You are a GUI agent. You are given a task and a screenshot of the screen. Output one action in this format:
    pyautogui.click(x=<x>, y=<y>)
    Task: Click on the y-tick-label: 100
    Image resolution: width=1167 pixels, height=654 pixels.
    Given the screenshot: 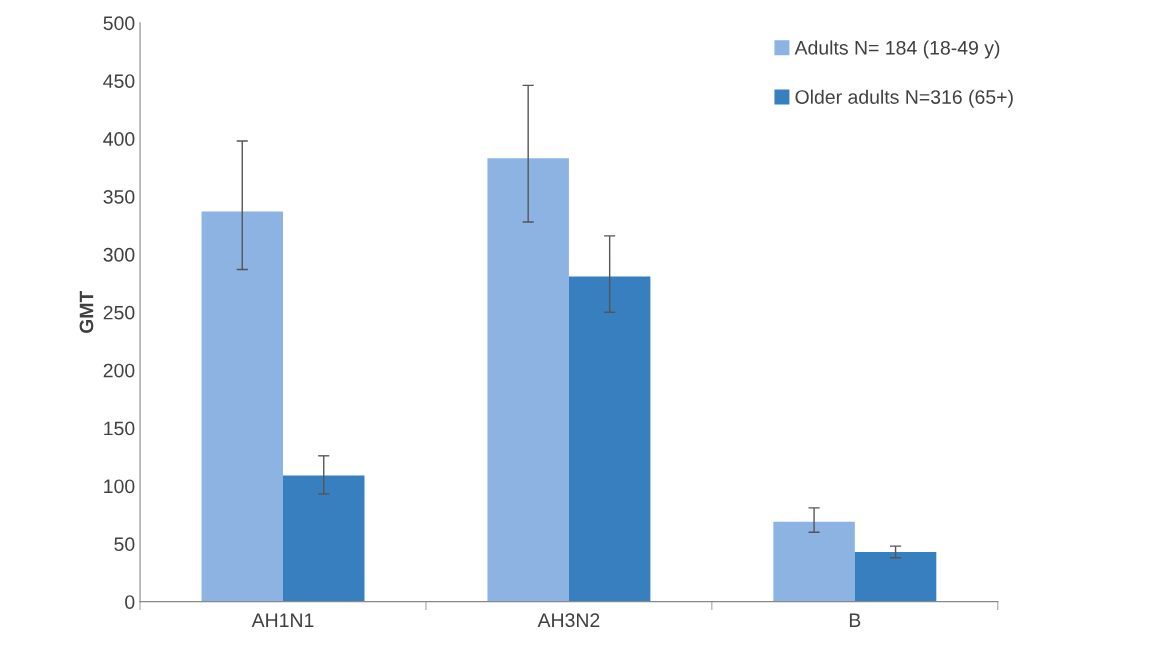 What is the action you would take?
    pyautogui.click(x=119, y=486)
    